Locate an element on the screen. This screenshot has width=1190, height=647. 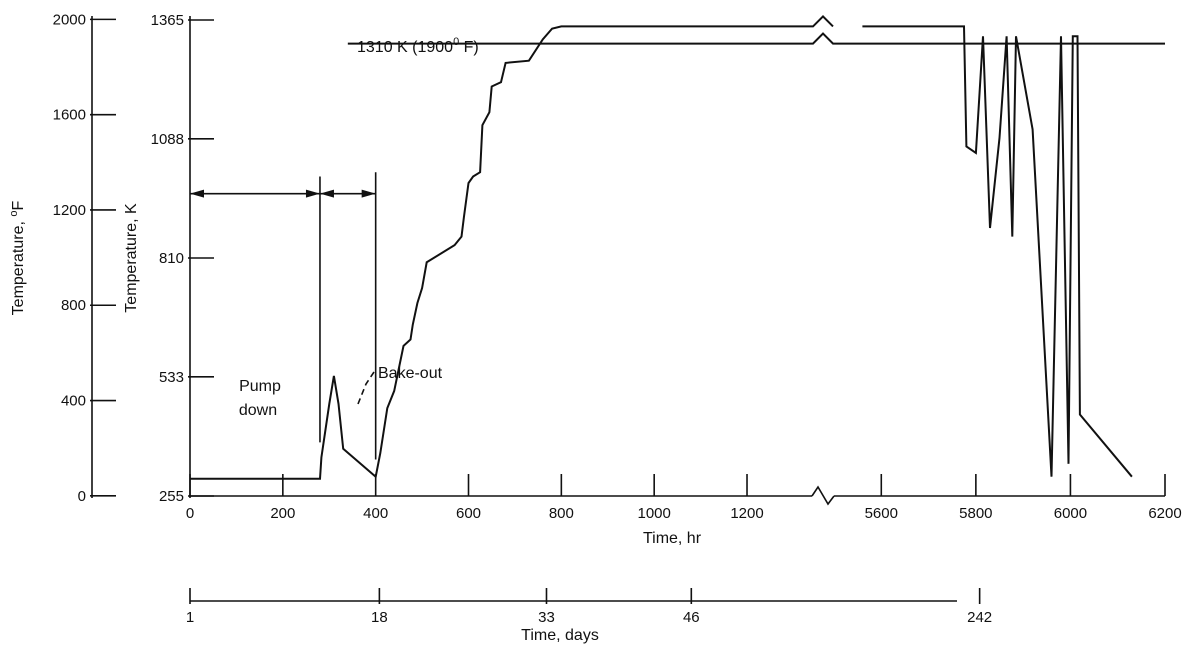
pump-down-label-2: down is located at coordinates (258, 410).